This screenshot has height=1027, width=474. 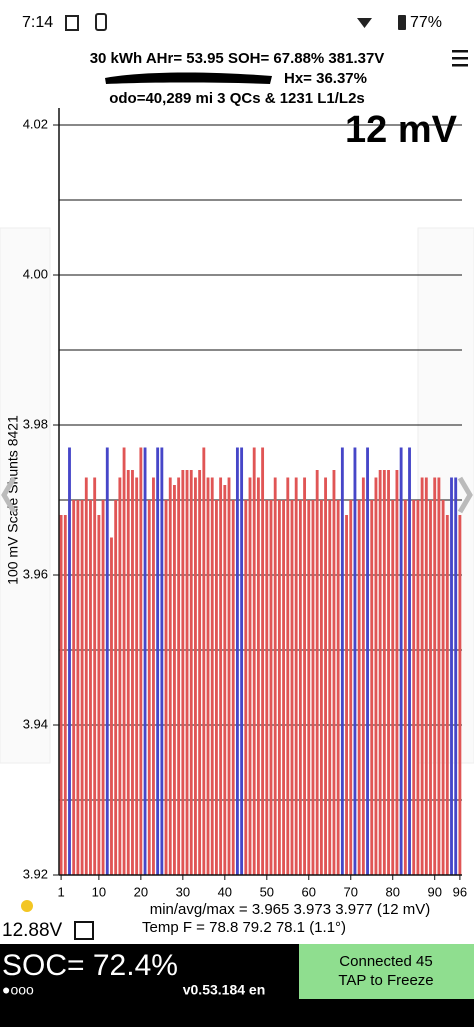 I want to click on x-tick-label: 60, so click(x=309, y=891).